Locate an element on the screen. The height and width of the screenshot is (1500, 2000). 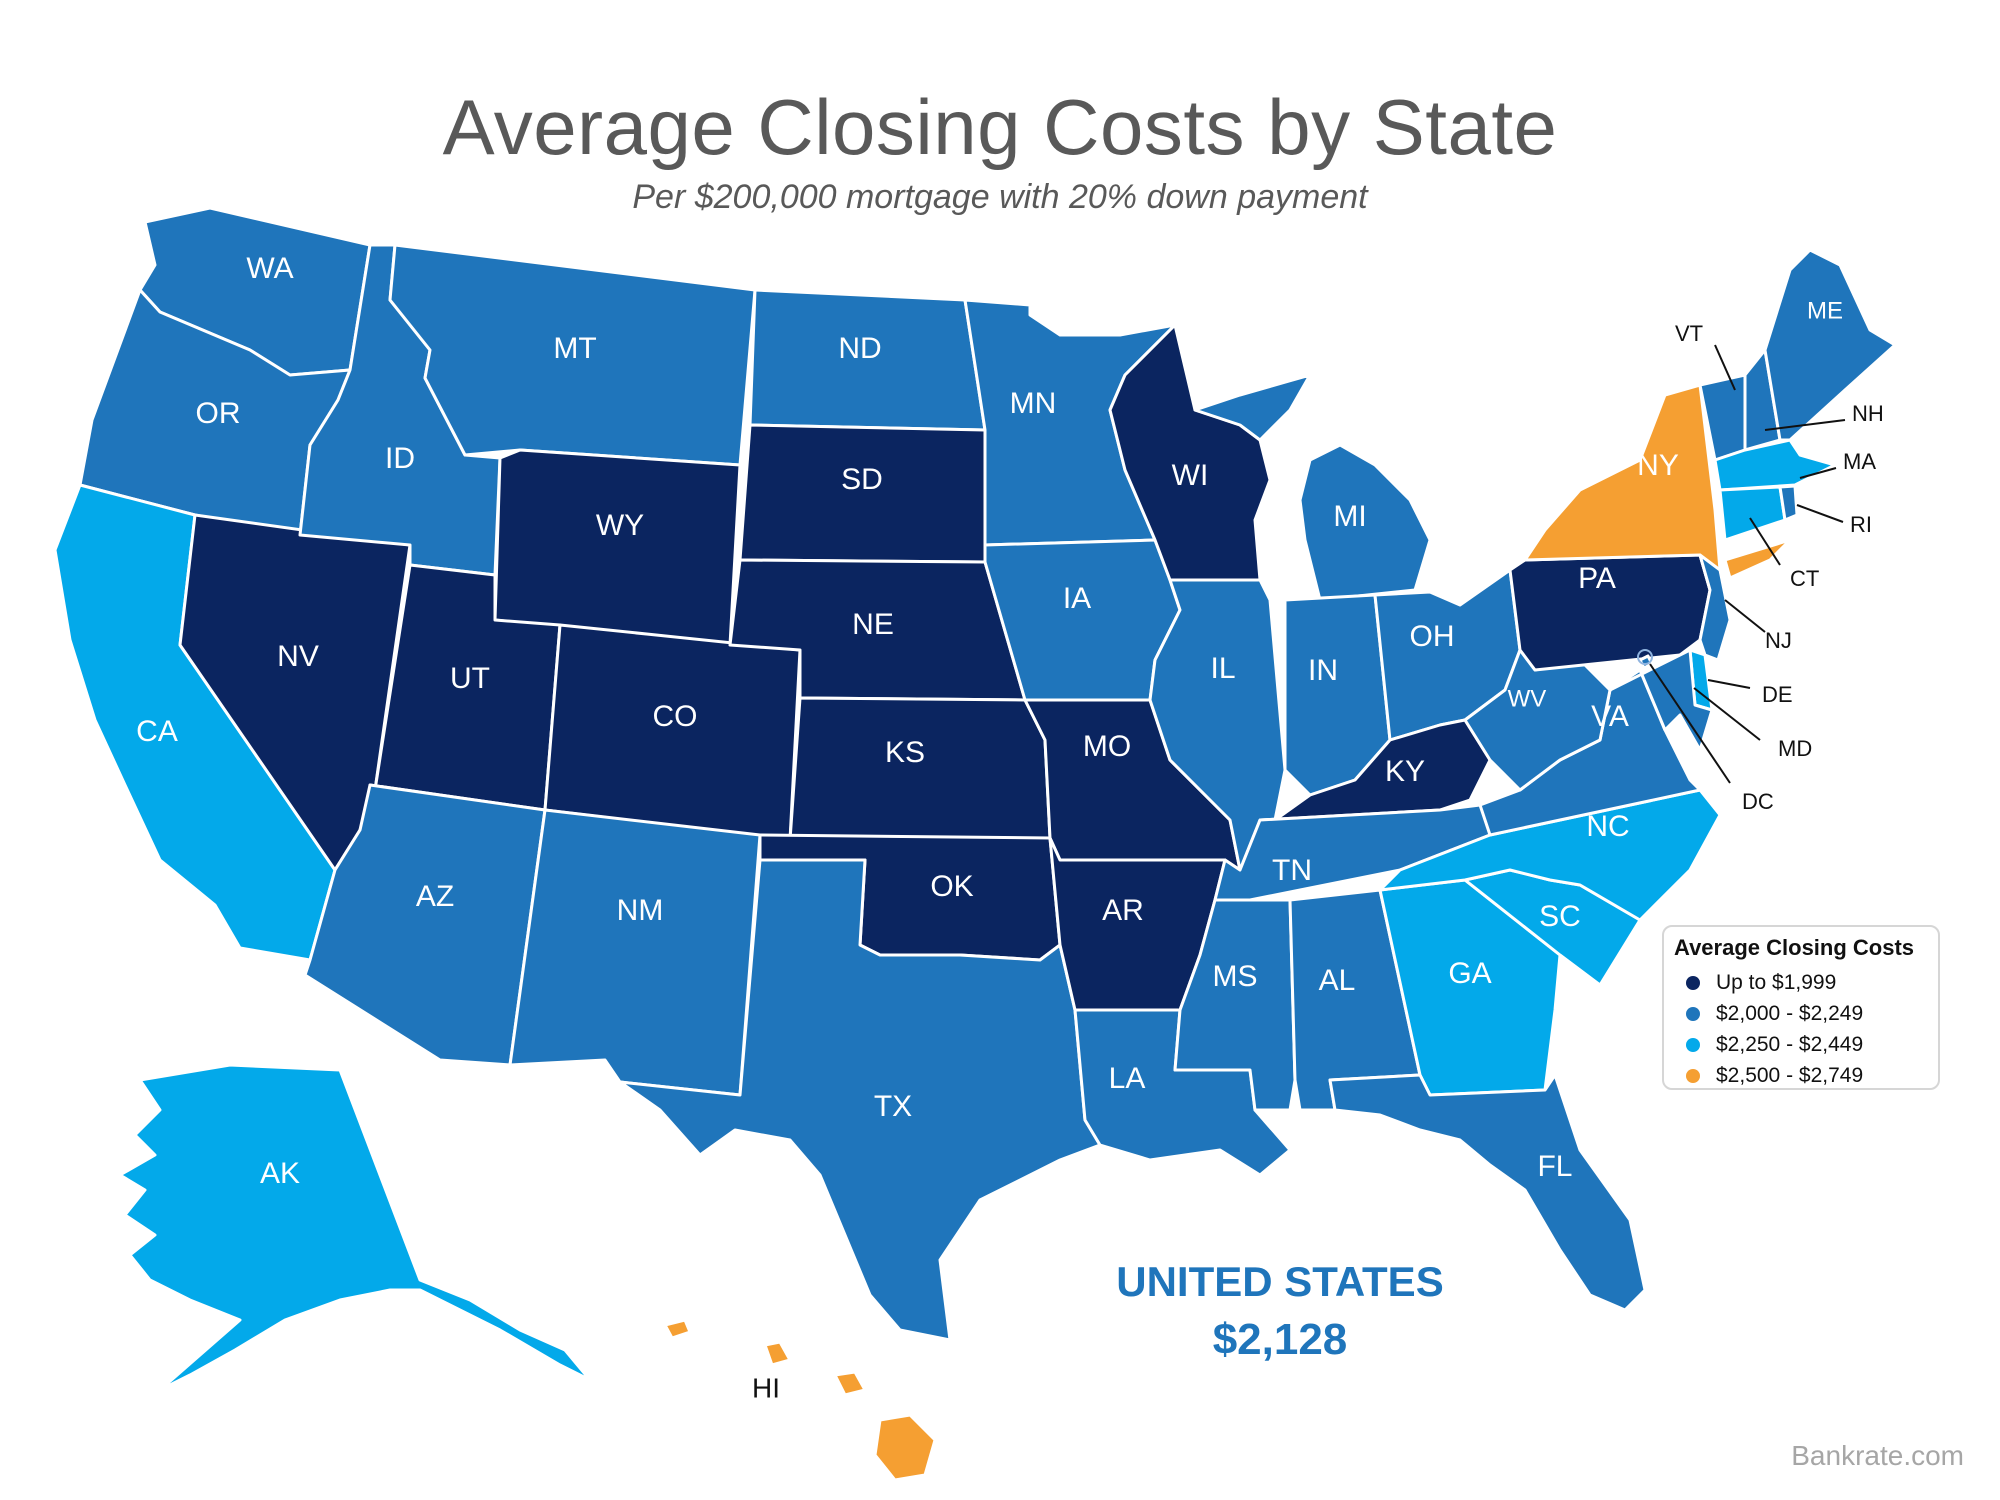
legend-item: $2,500 - $2,749 is located at coordinates (1803, 1075).